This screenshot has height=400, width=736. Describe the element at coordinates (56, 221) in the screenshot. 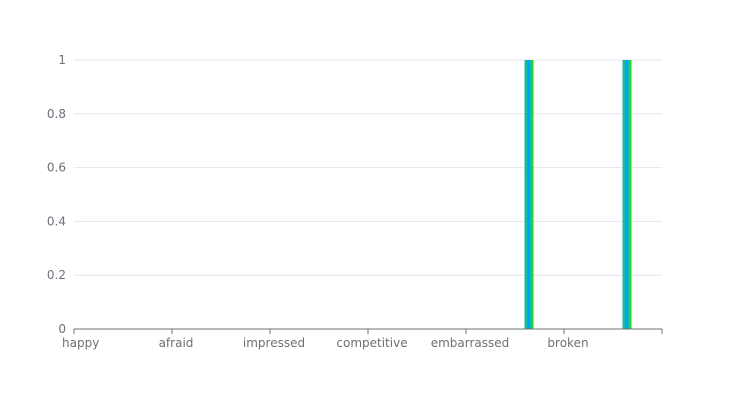

I see `y-tick-label: 0.4` at that location.